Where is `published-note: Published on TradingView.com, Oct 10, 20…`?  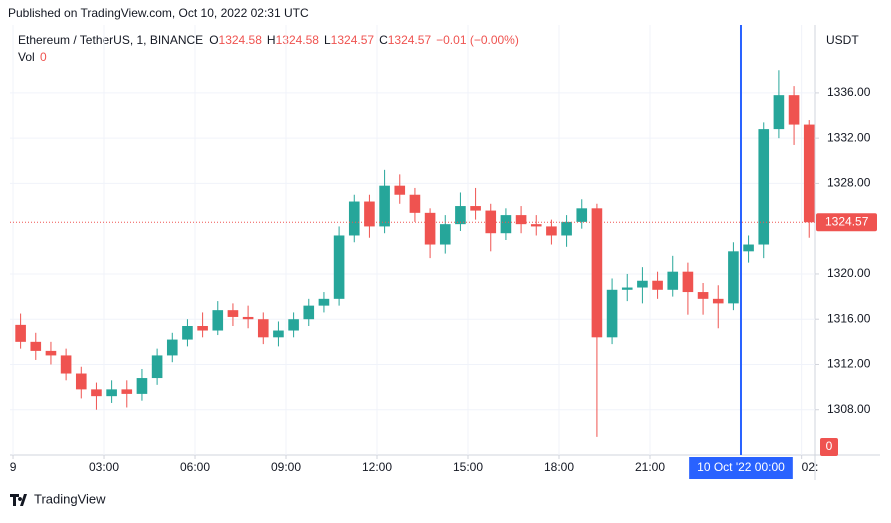 published-note: Published on TradingView.com, Oct 10, 20… is located at coordinates (158, 13).